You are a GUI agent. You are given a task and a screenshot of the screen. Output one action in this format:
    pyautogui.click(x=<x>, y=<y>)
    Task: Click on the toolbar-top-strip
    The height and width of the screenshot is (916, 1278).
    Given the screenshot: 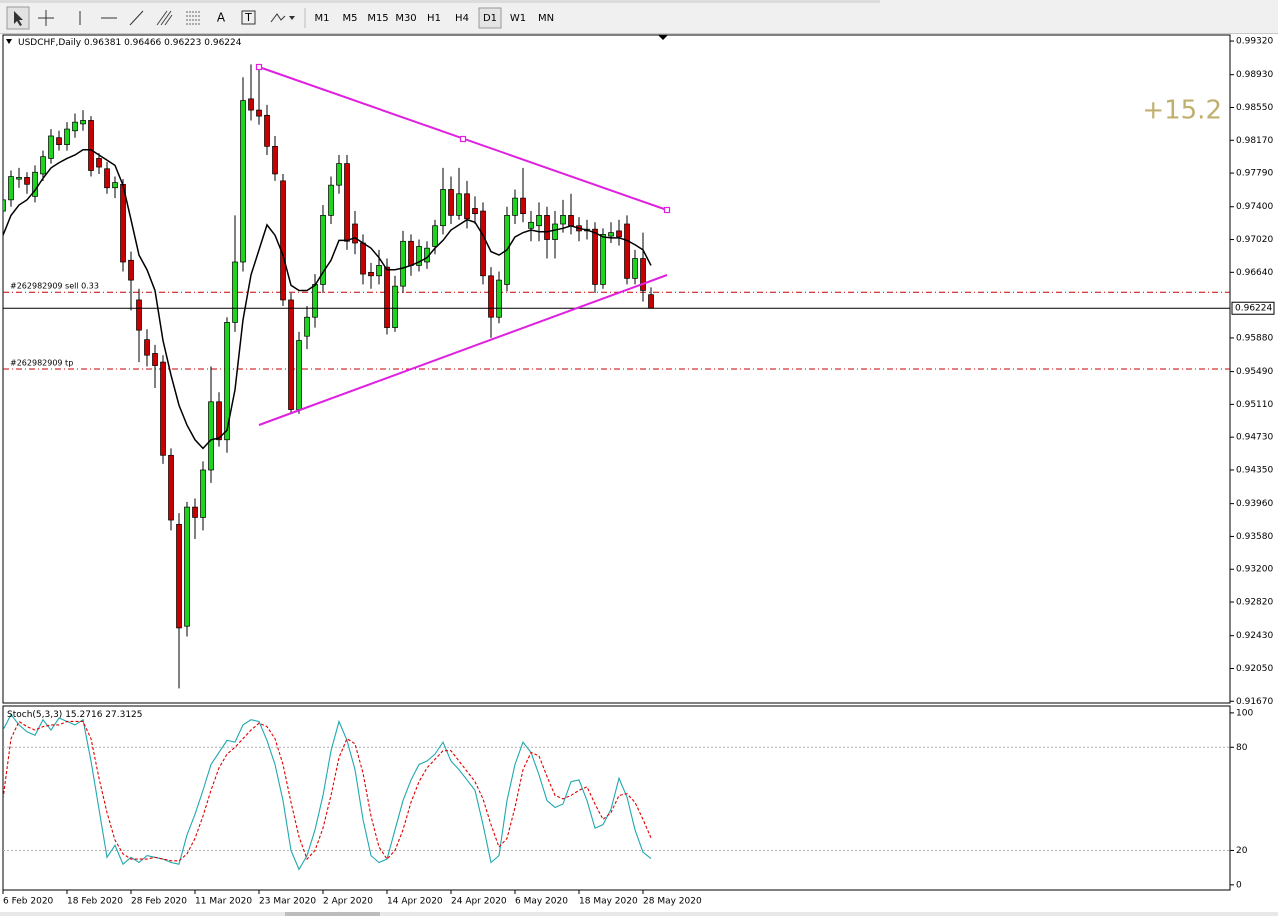 What is the action you would take?
    pyautogui.click(x=440, y=1)
    